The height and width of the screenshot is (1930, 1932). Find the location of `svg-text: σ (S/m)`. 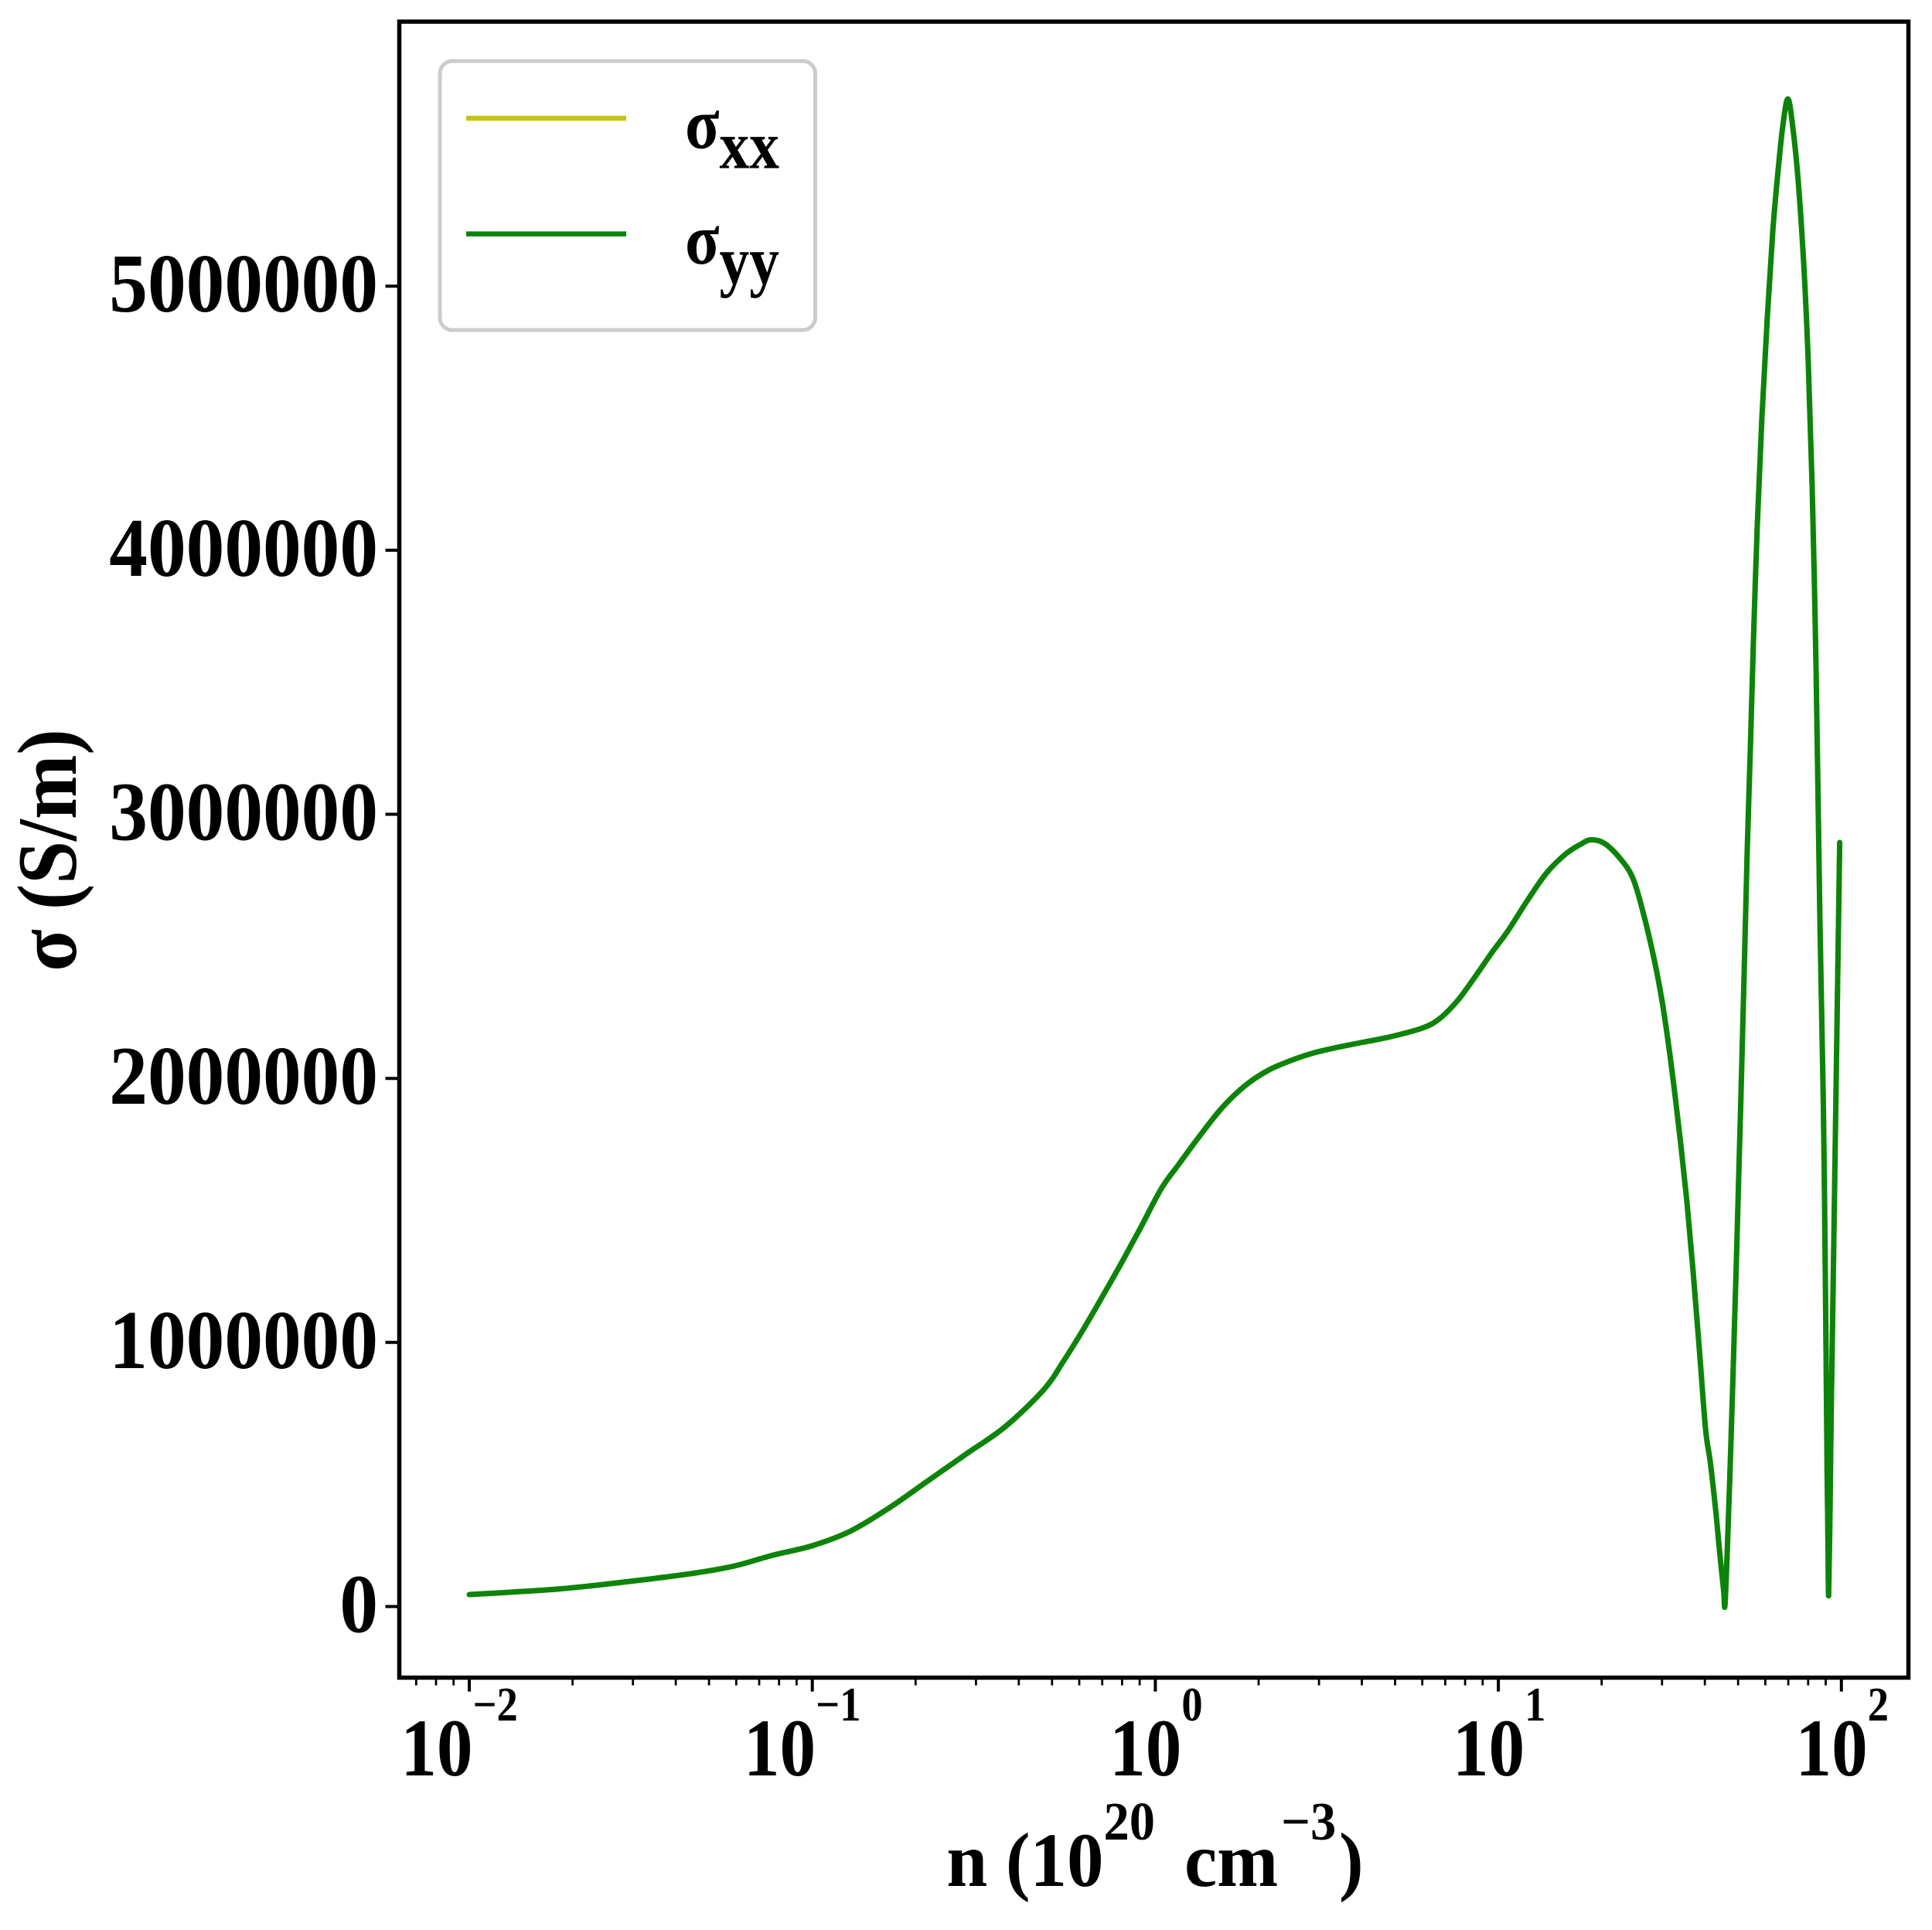

svg-text: σ (S/m) is located at coordinates (47, 850).